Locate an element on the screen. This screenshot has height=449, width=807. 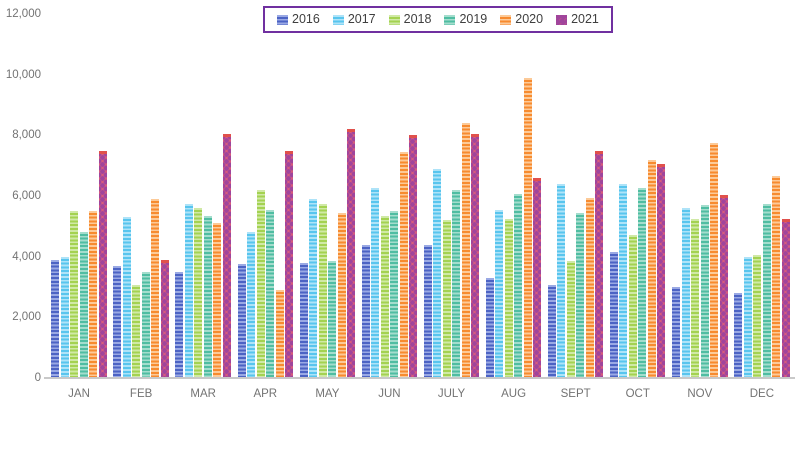
x-axis-label-aug: AUG is located at coordinates (514, 394).